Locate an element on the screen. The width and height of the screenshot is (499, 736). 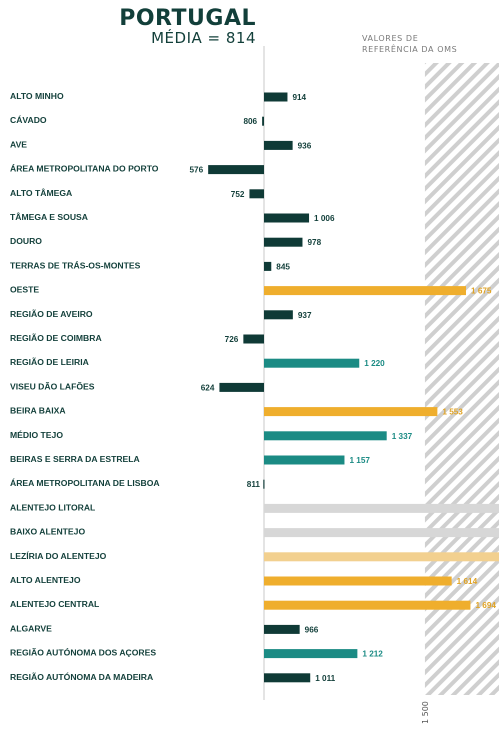
value-label: 1 553 is located at coordinates (452, 412).